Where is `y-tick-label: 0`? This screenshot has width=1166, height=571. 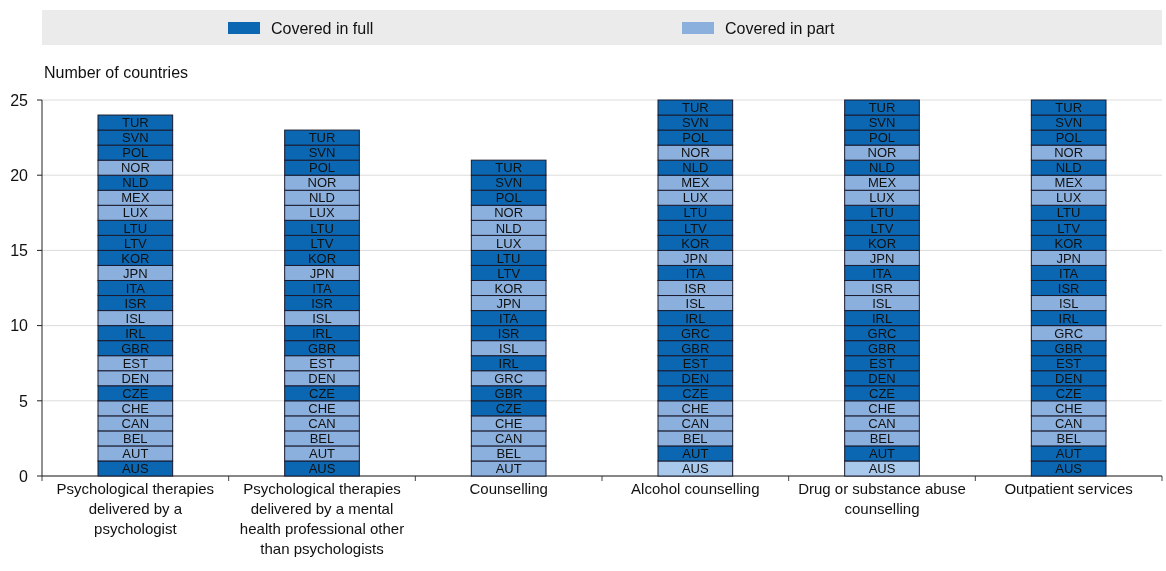 y-tick-label: 0 is located at coordinates (24, 476).